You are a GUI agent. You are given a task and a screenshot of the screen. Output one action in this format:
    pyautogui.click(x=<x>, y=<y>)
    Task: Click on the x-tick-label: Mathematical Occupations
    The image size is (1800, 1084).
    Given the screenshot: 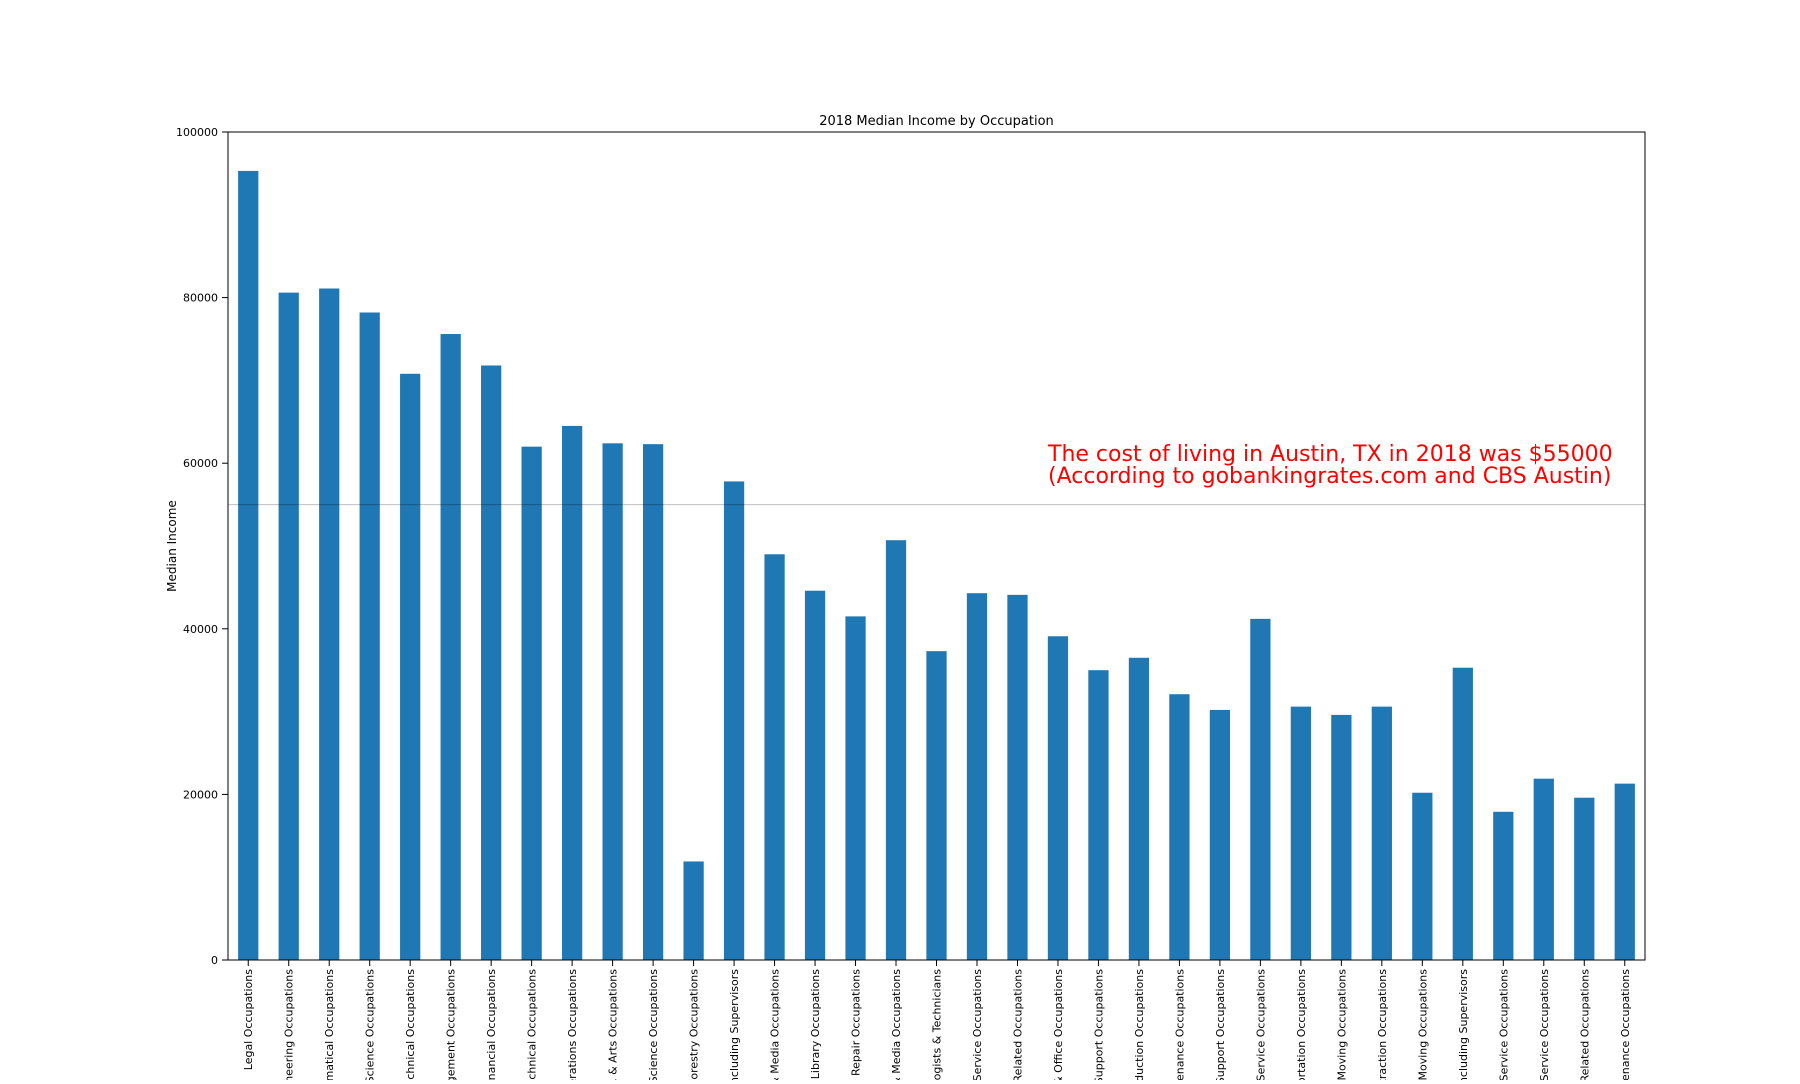 What is the action you would take?
    pyautogui.click(x=329, y=1024)
    